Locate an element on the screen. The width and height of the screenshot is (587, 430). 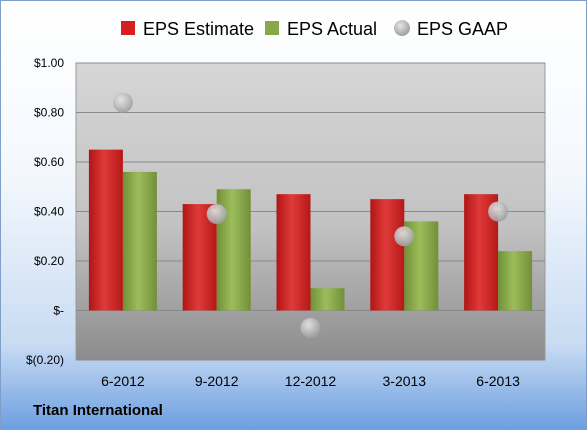
y-tick-label: $0.80 is located at coordinates (49, 113).